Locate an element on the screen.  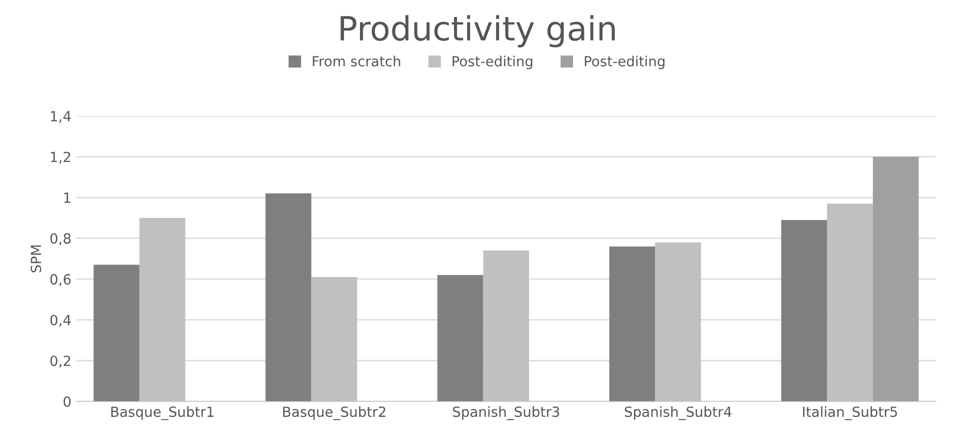
y-tick-label: 0,6 is located at coordinates (60, 280).